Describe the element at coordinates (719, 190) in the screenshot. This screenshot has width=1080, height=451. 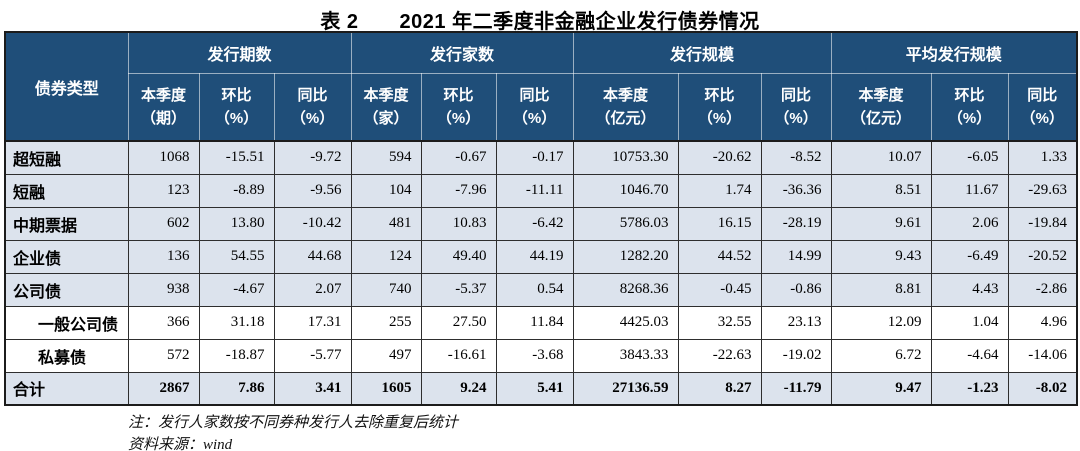
I see `cell-value: 1.74` at that location.